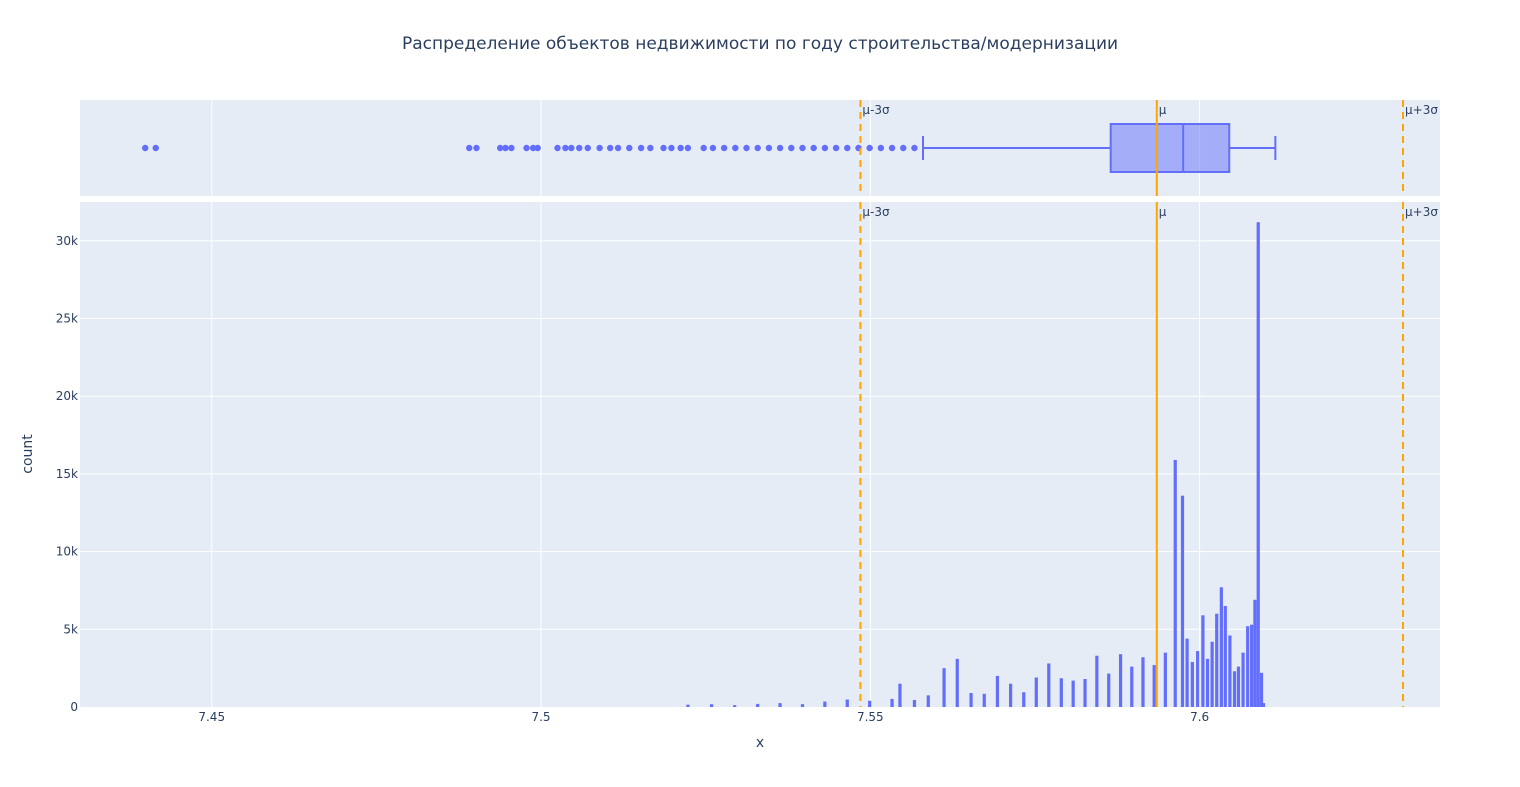 Image resolution: width=1520 pixels, height=787 pixels. What do you see at coordinates (28, 454) in the screenshot?
I see `y-axis-label: count` at bounding box center [28, 454].